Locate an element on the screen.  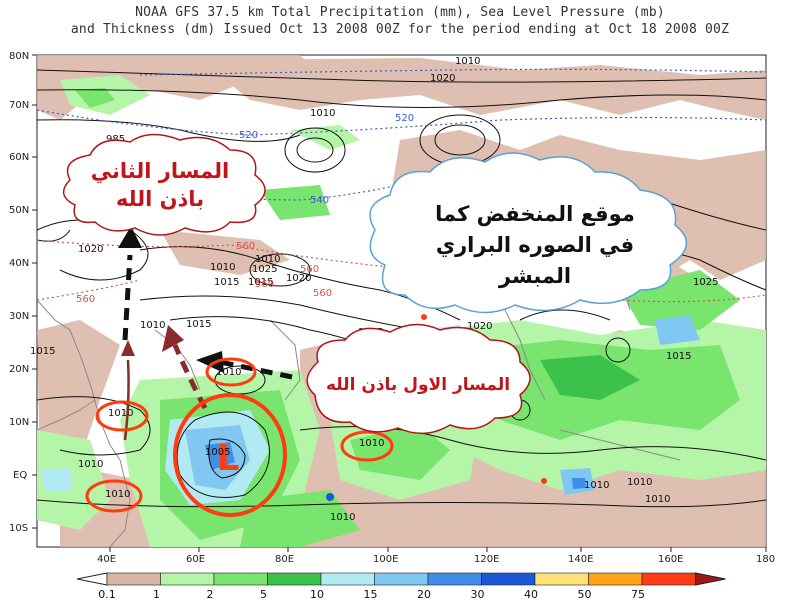
cloud-low-line2: في الصوره البراري is located at coordinates (535, 245).